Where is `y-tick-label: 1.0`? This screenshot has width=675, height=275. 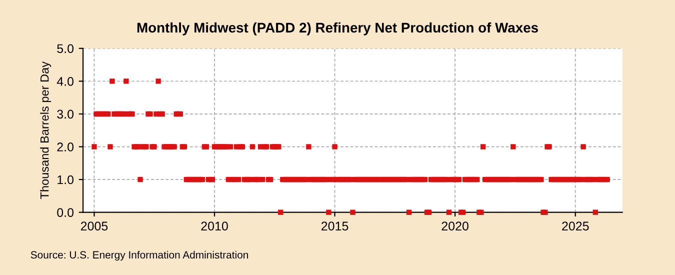
y-tick-label: 1.0 is located at coordinates (66, 179).